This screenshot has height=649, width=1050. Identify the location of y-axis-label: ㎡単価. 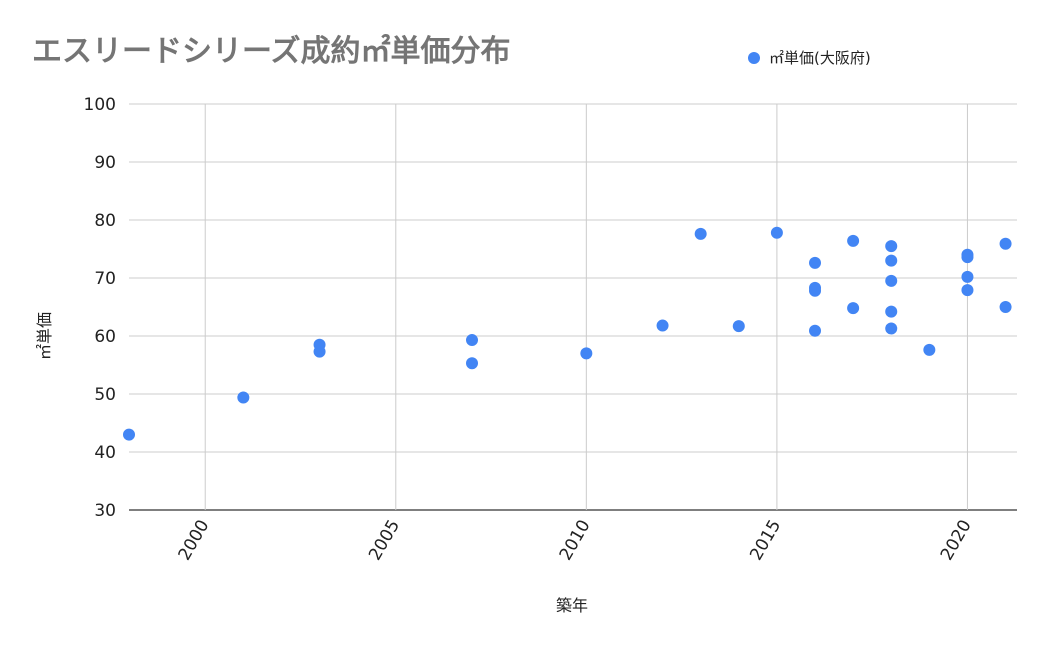
(44, 336).